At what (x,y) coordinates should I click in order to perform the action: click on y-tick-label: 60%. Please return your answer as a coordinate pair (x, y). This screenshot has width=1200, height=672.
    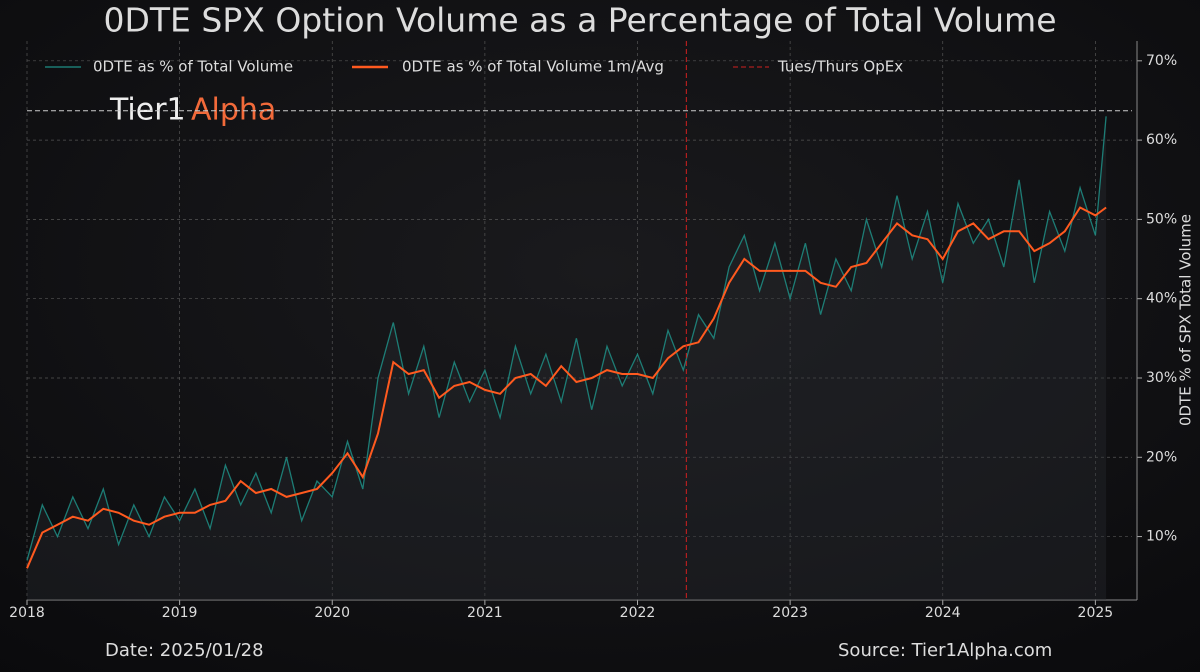
    Looking at the image, I should click on (1161, 140).